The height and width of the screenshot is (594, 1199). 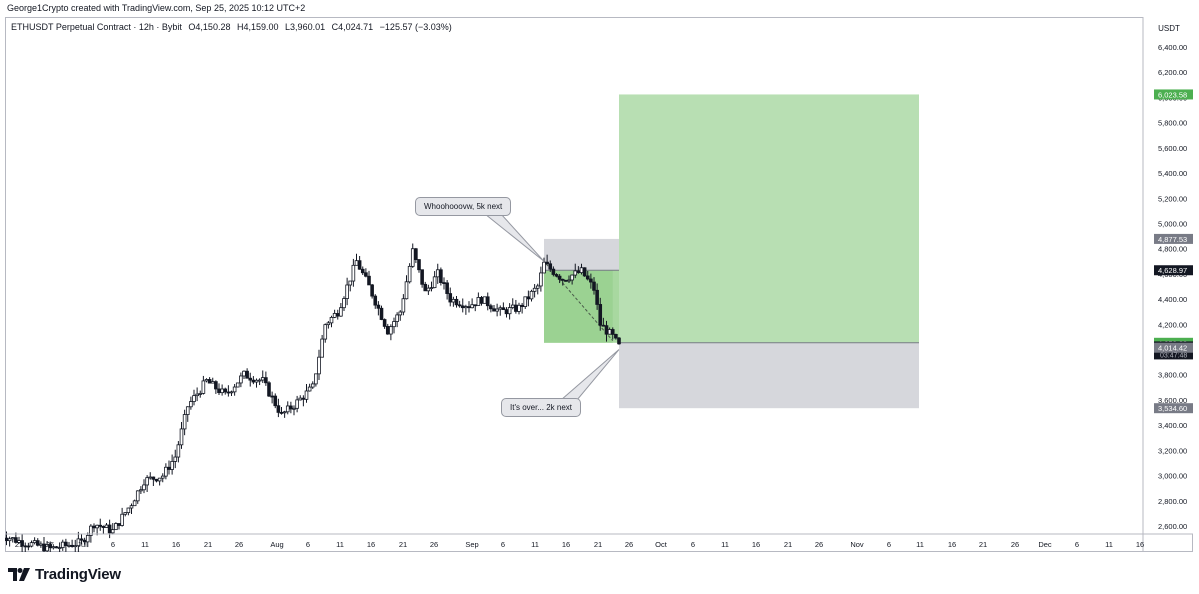 I want to click on x-tick-label: Nov, so click(x=857, y=544).